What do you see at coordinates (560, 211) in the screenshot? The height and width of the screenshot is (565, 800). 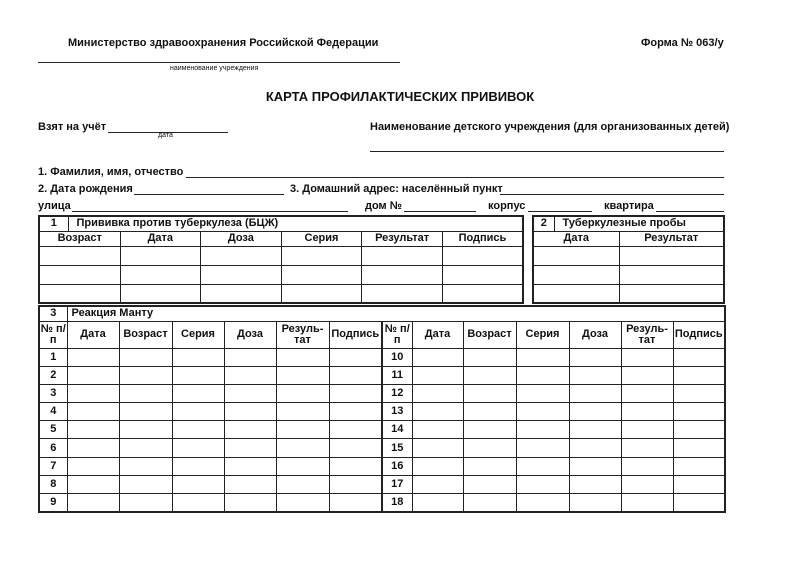 I see `building-field` at bounding box center [560, 211].